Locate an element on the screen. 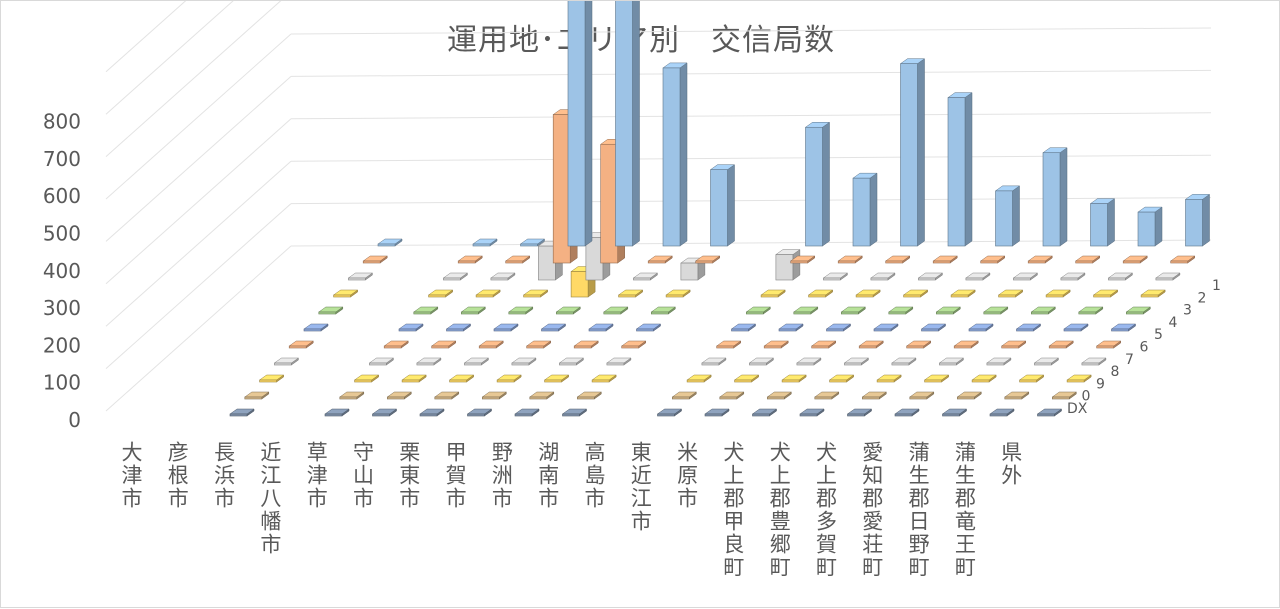 The width and height of the screenshot is (1280, 609). depth-tick-label: 5 is located at coordinates (1158, 335).